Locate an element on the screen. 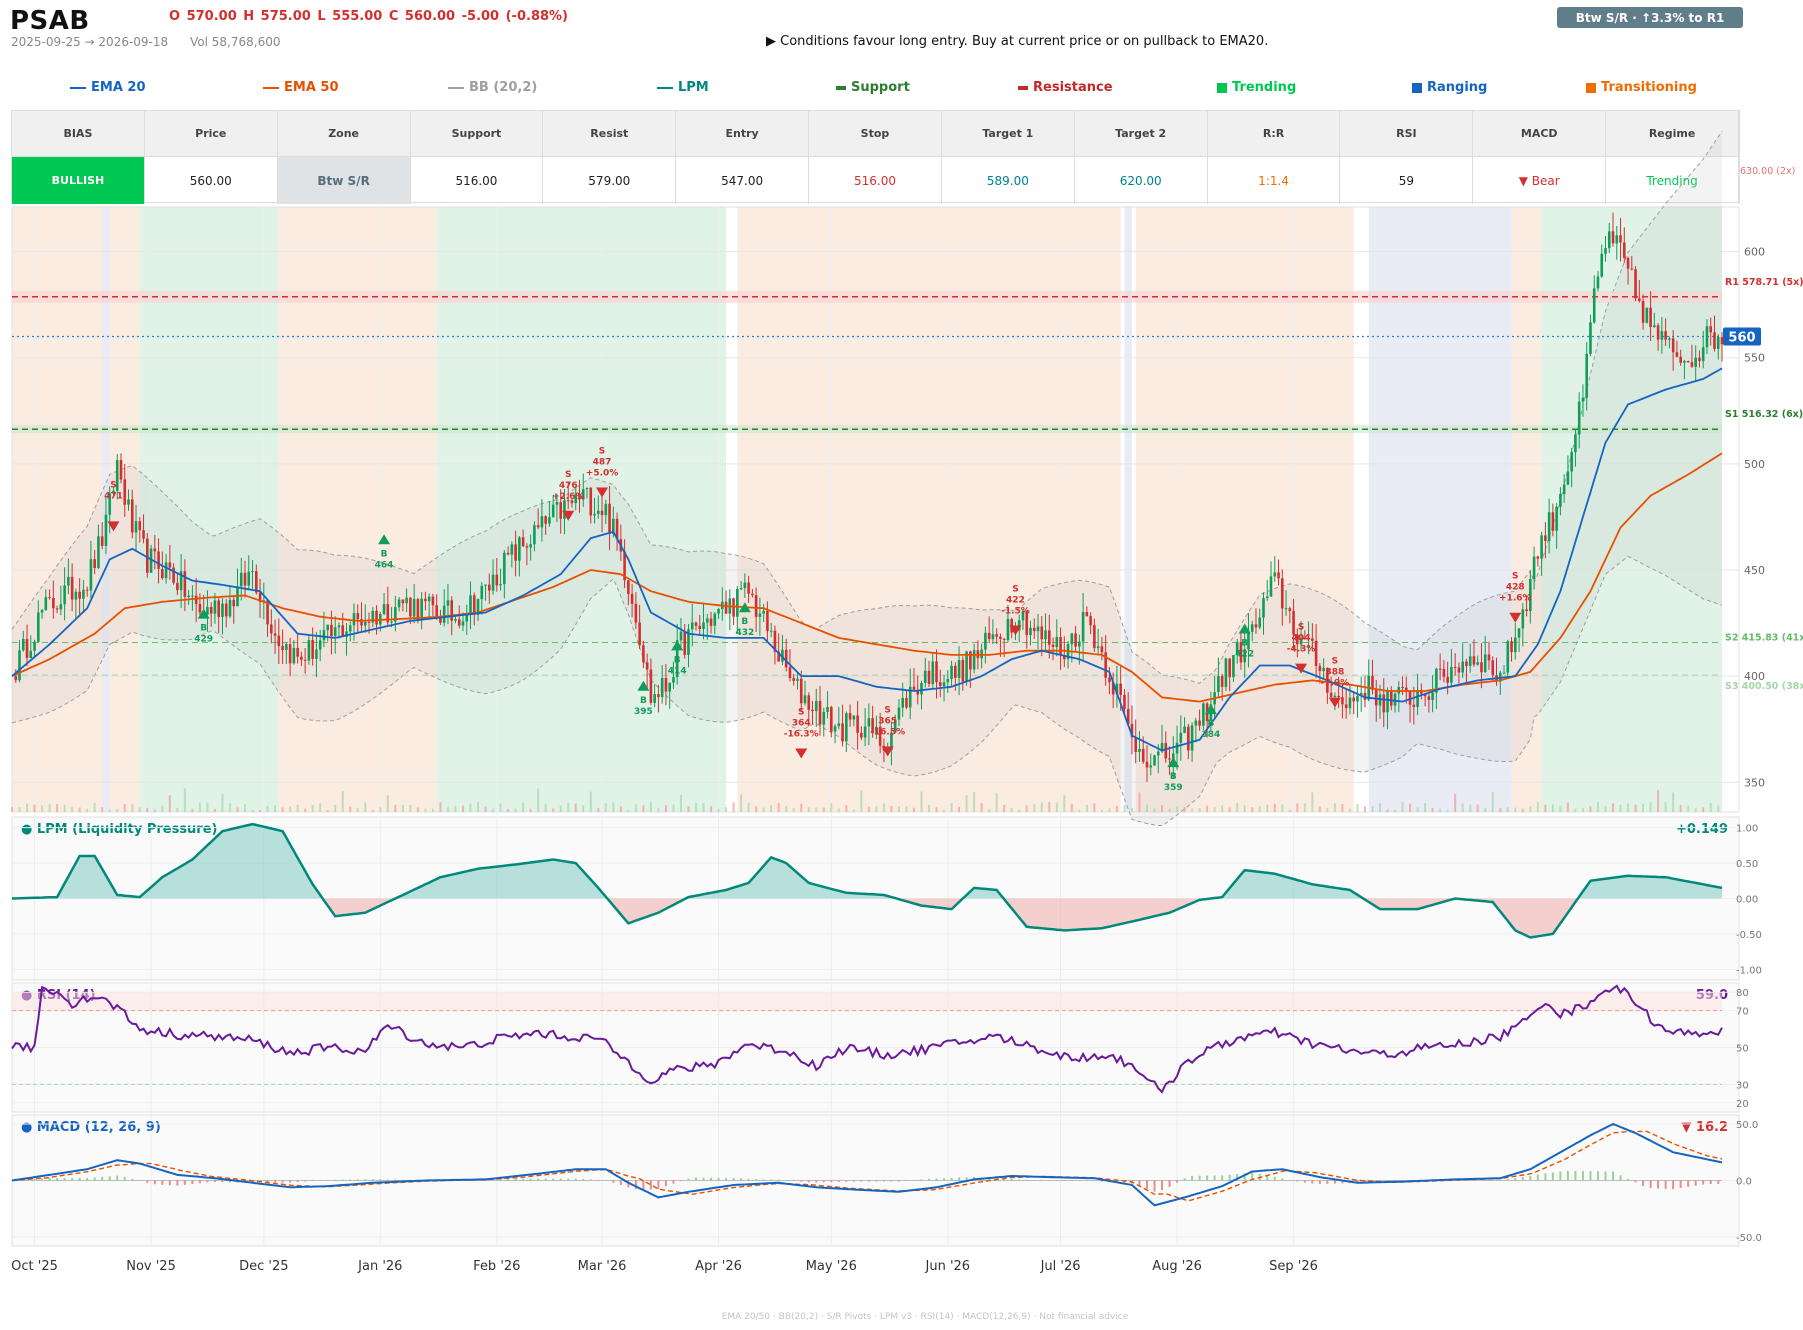 The image size is (1803, 1330). signal-pct: -1.5% is located at coordinates (1015, 611).